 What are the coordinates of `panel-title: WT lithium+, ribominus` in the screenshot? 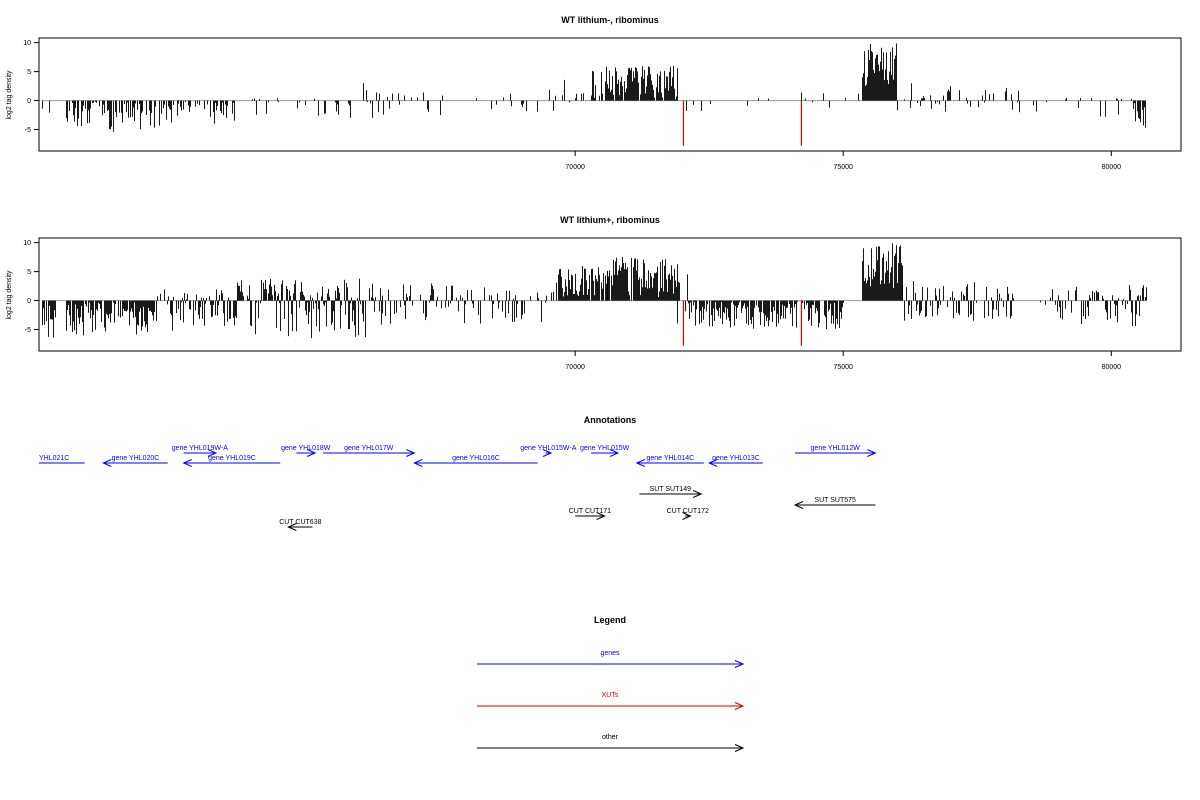 It's located at (610, 220).